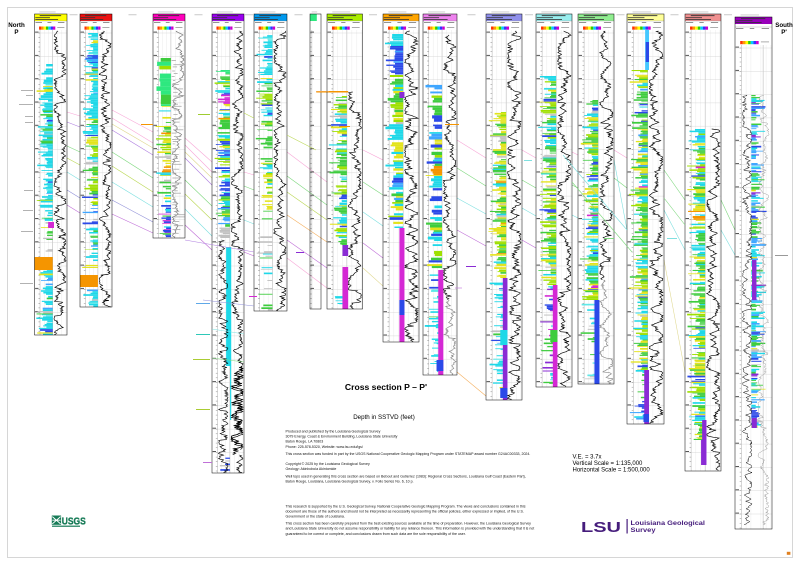 This screenshot has height=570, width=800. What do you see at coordinates (315, 517) in the screenshot?
I see `svg-text:Government or the state of Lou: Government or the state of Louisiana.` at bounding box center [315, 517].